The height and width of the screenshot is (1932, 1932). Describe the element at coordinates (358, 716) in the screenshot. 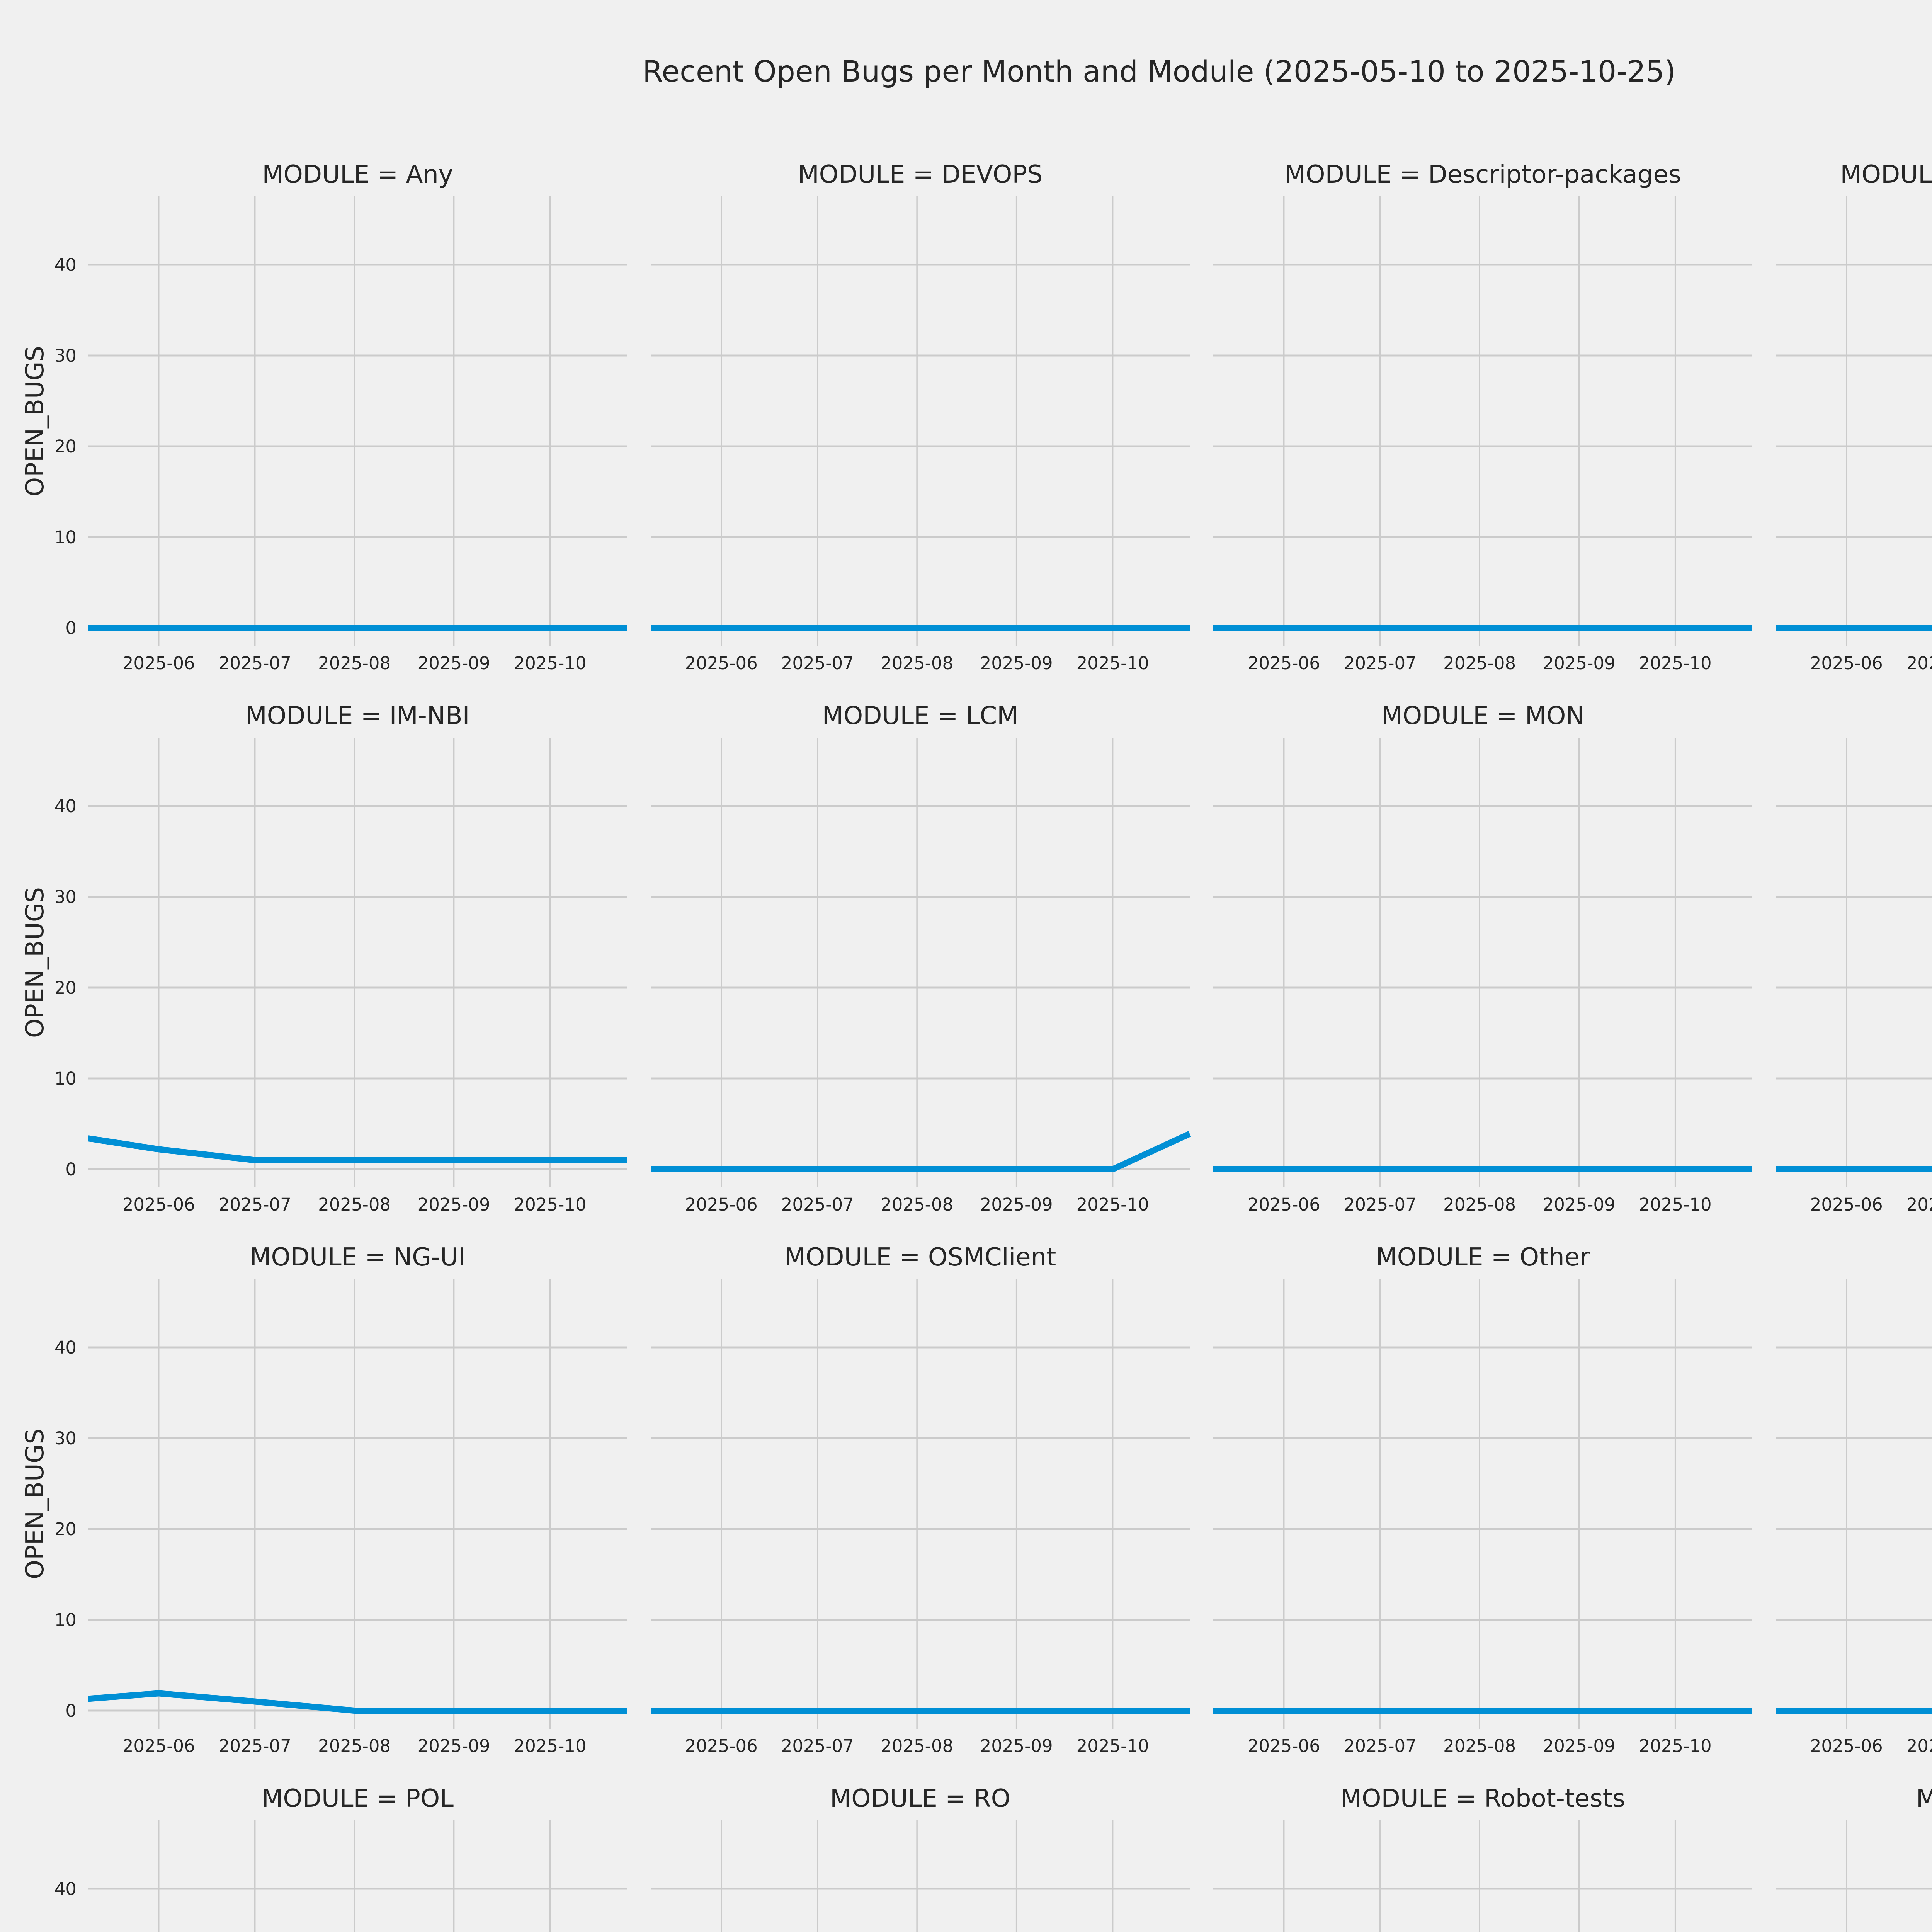

I see `facet-title: MODULE = IM-NBI` at that location.